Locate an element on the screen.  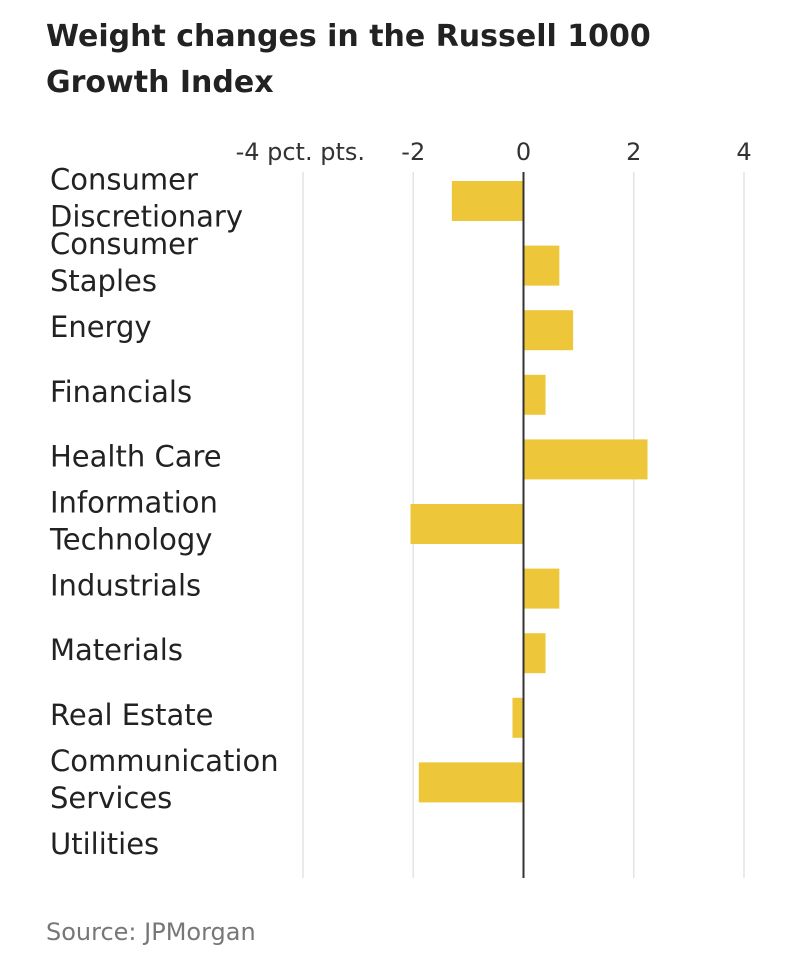
category-label-line: Utilities is located at coordinates (104, 844).